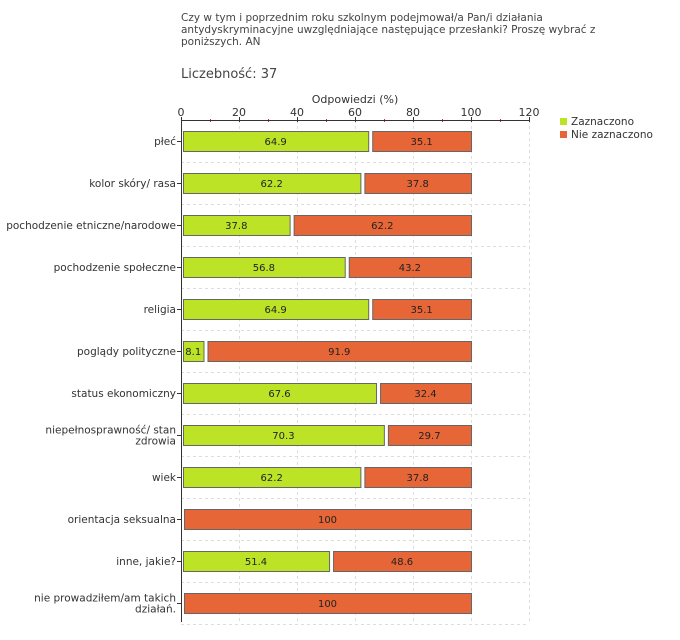 The height and width of the screenshot is (640, 680). What do you see at coordinates (355, 99) in the screenshot?
I see `x-axis-title: Odpowiedzi (%)` at bounding box center [355, 99].